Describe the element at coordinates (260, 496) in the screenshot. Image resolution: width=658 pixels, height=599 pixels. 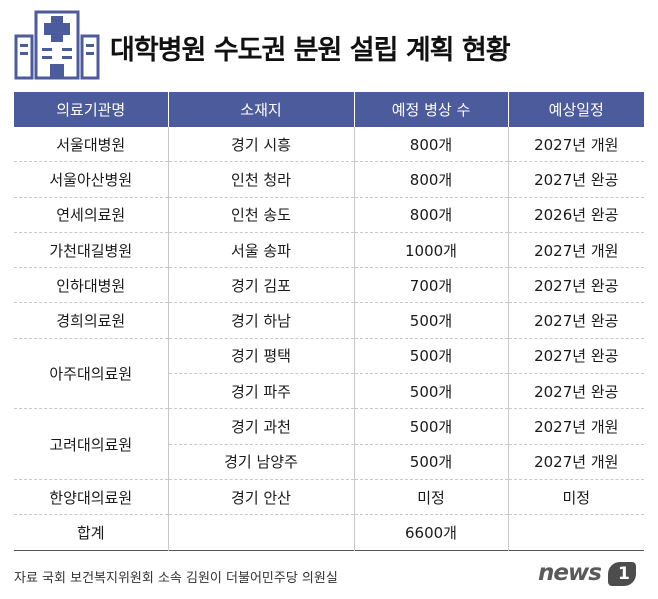
I see `cell-location: 경기 안산` at that location.